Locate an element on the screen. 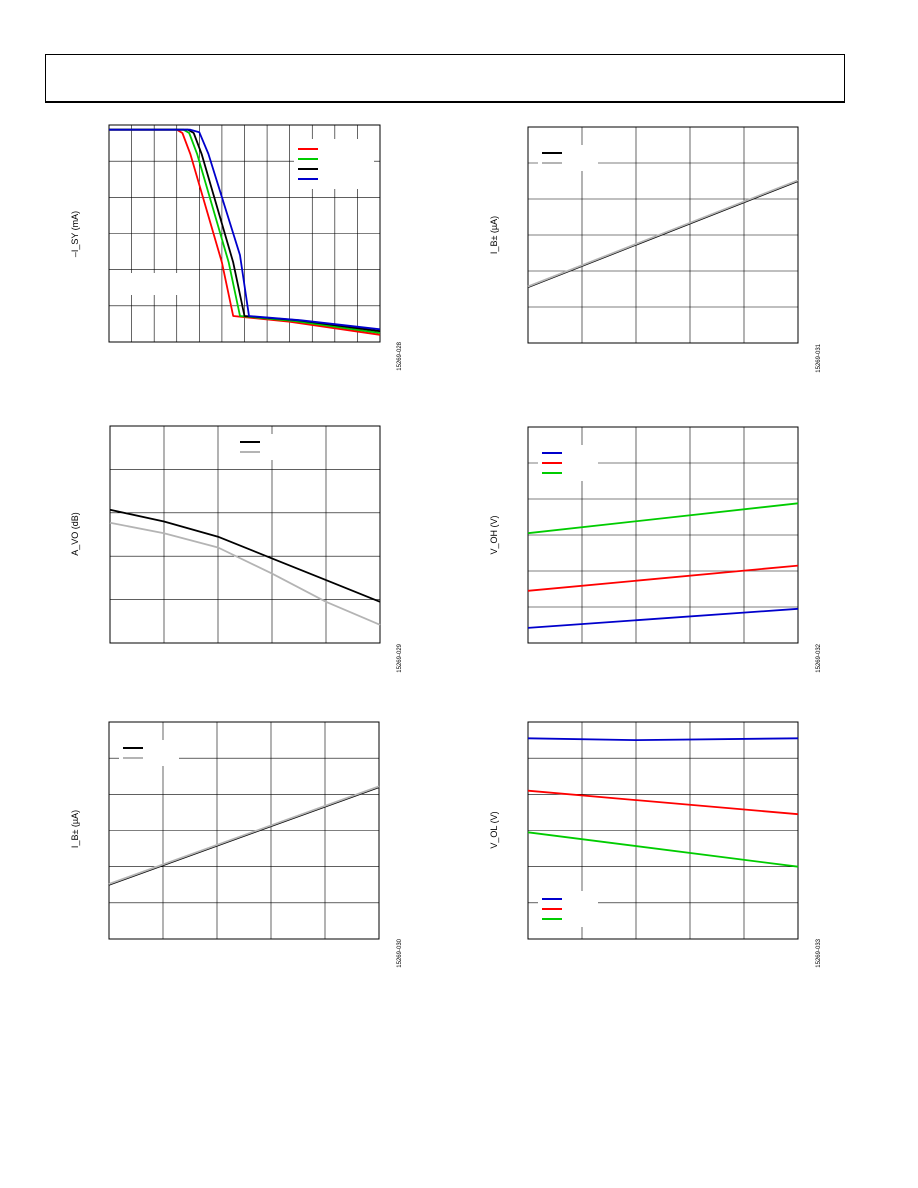  figure-id: 15269-032 is located at coordinates (819, 657).